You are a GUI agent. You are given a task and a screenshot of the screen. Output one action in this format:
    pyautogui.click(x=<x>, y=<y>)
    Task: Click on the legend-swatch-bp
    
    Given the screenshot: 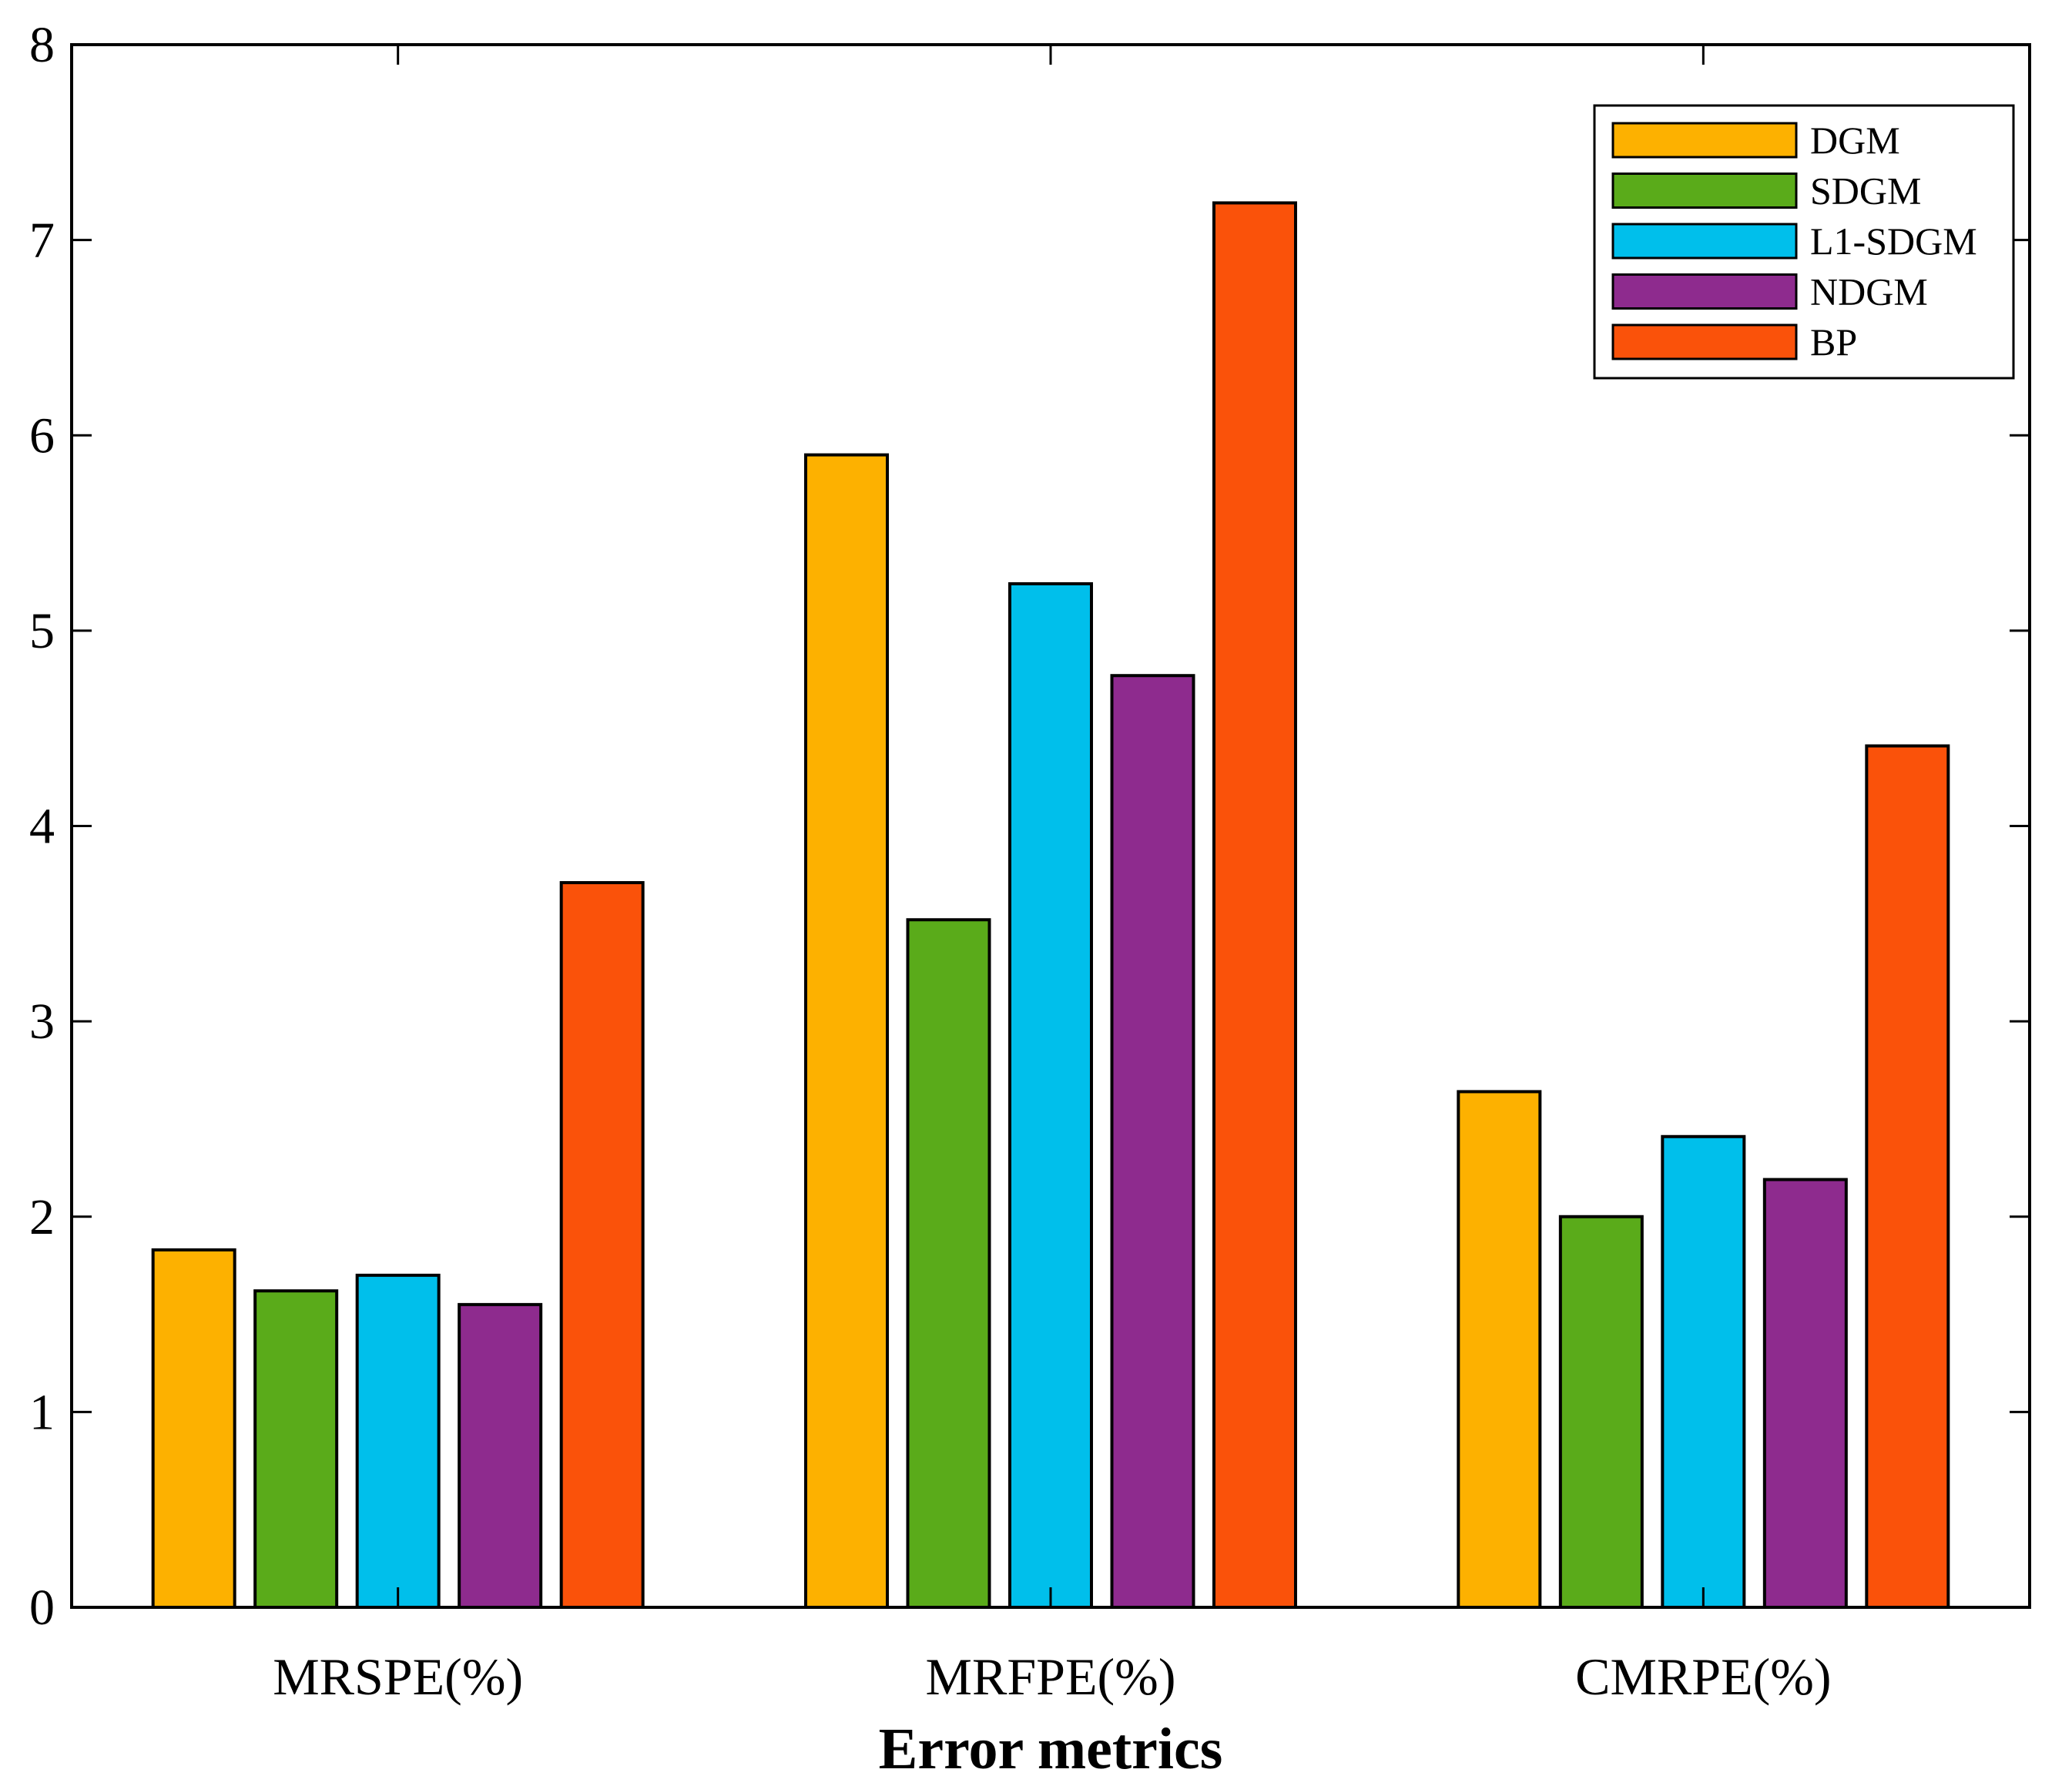 What is the action you would take?
    pyautogui.click(x=1704, y=341)
    